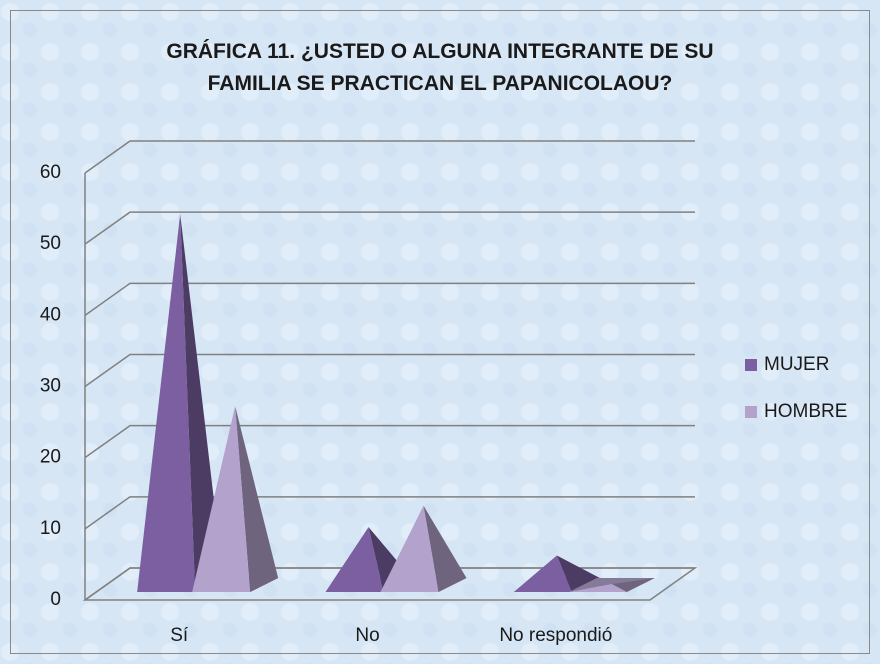  What do you see at coordinates (50, 172) in the screenshot?
I see `y-tick-label: 60` at bounding box center [50, 172].